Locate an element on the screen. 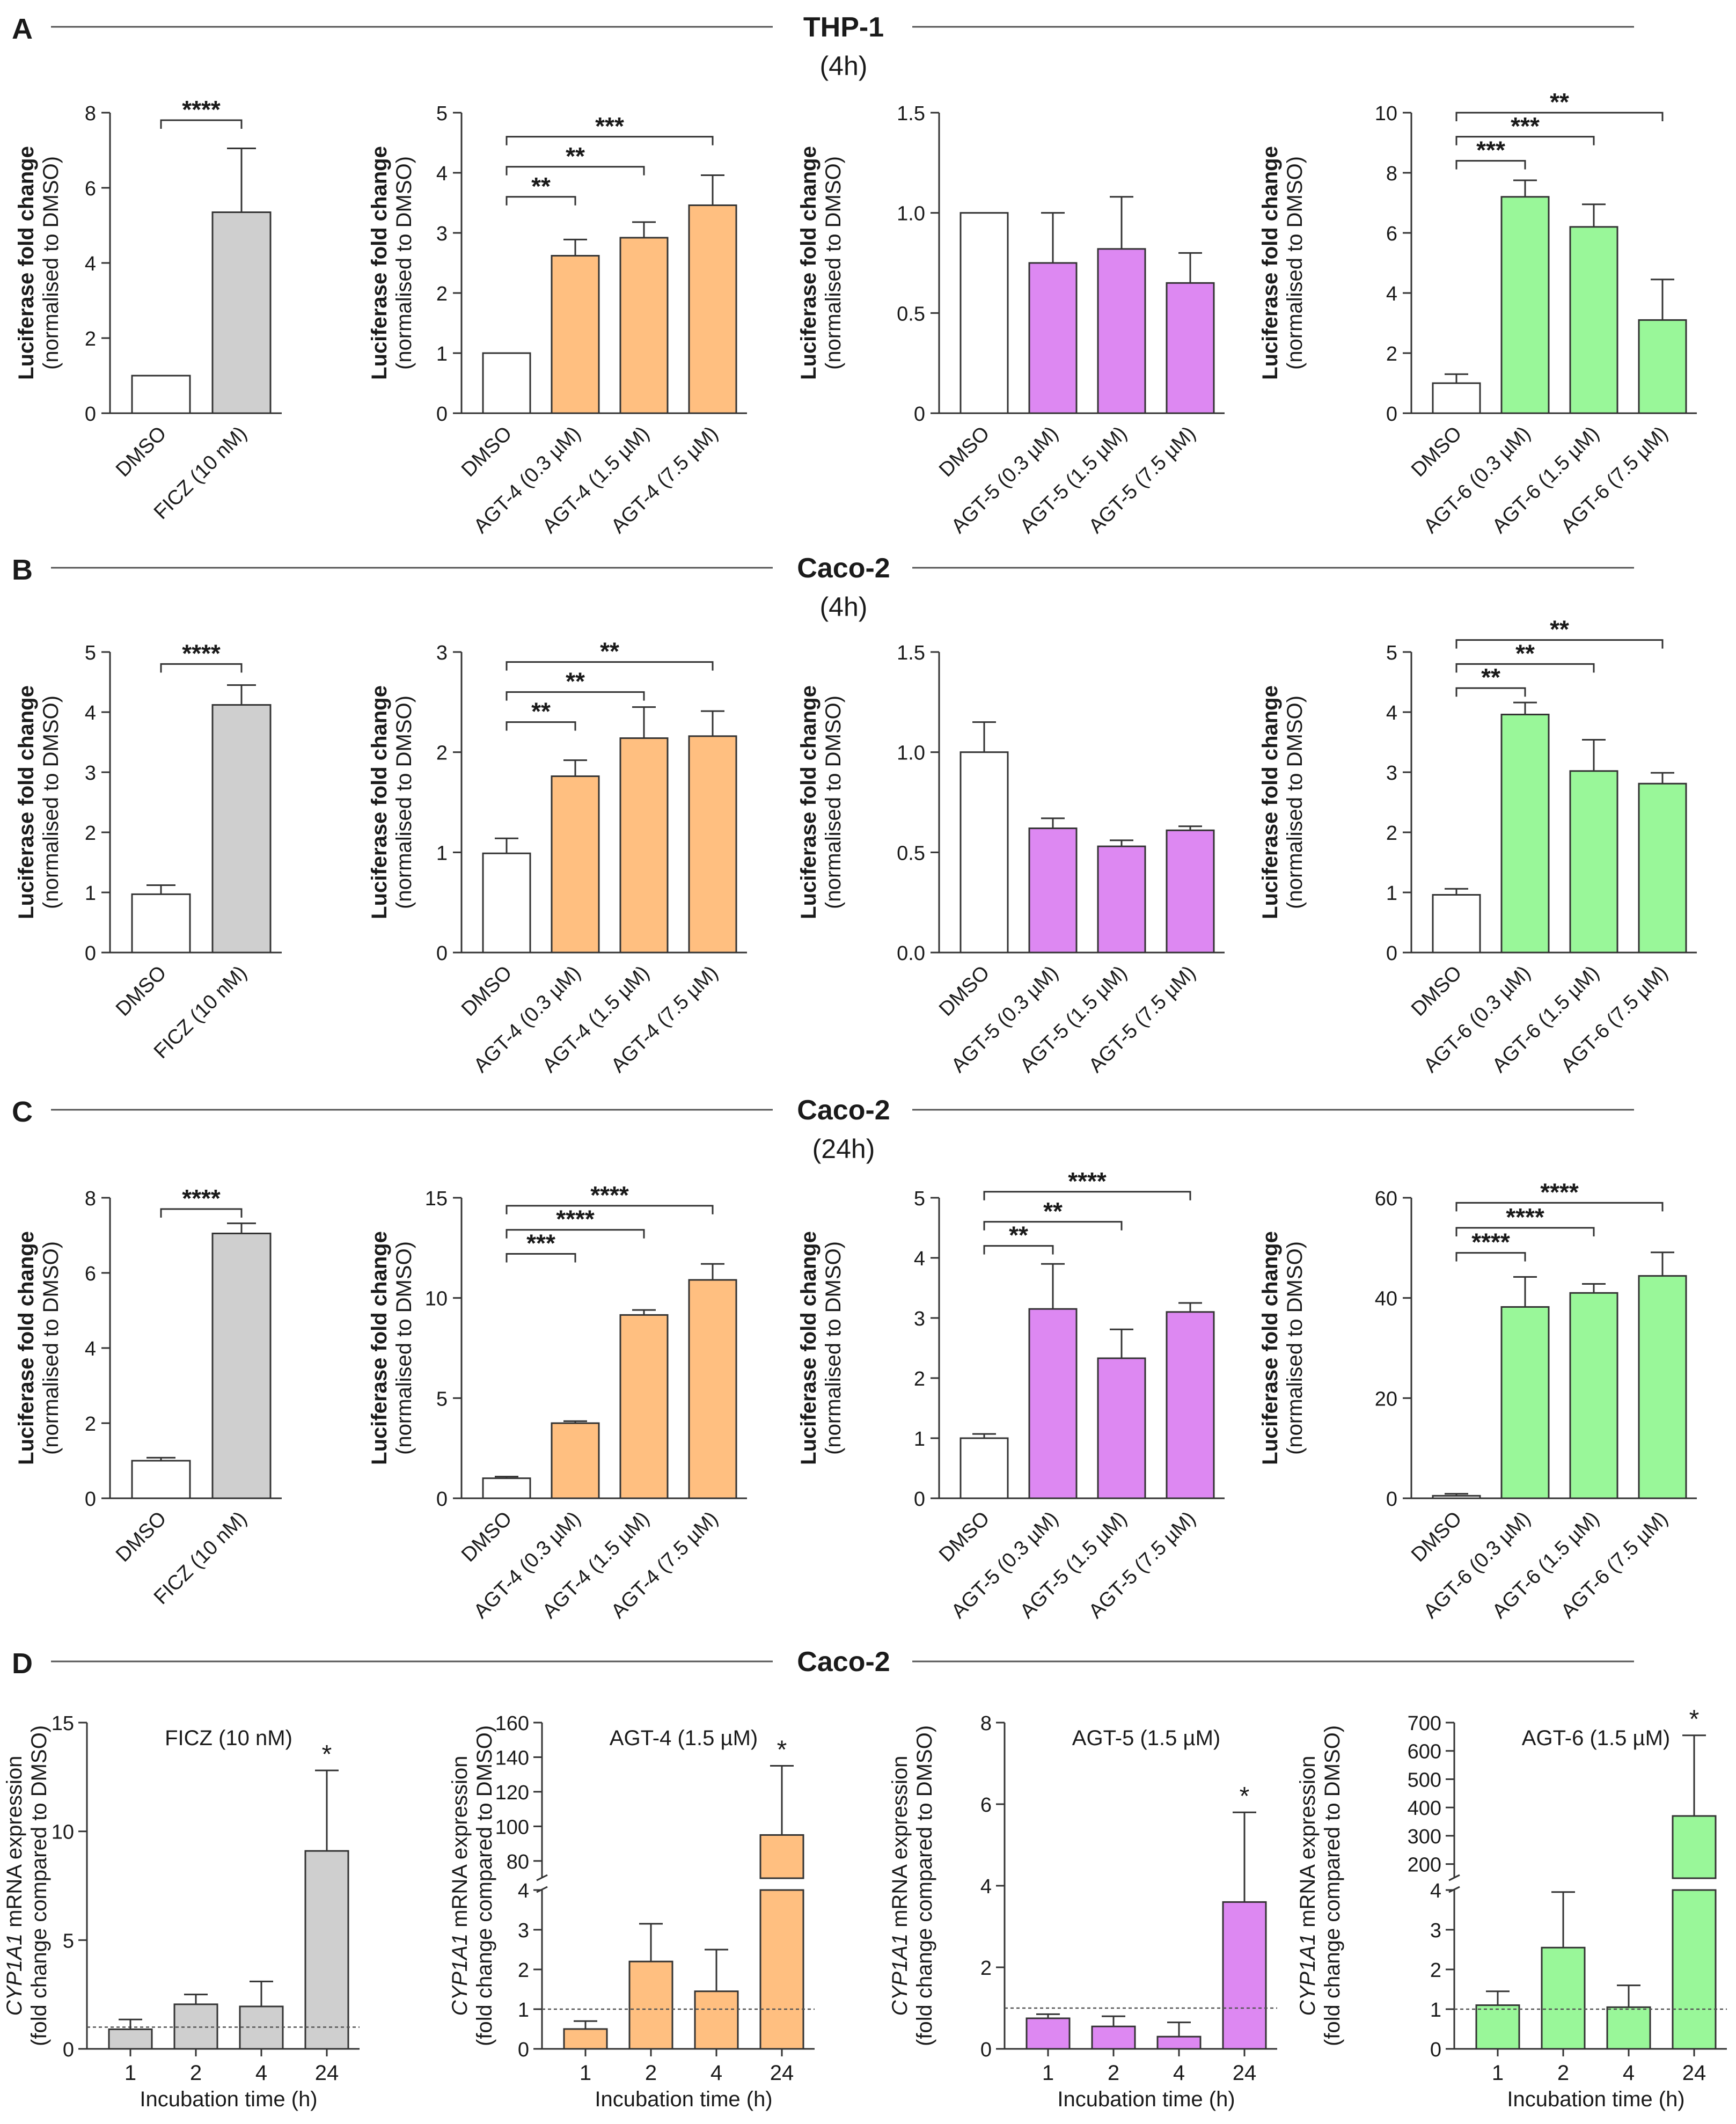  chart-title: AGT-6 (1.5 µM) is located at coordinates (1596, 1738).